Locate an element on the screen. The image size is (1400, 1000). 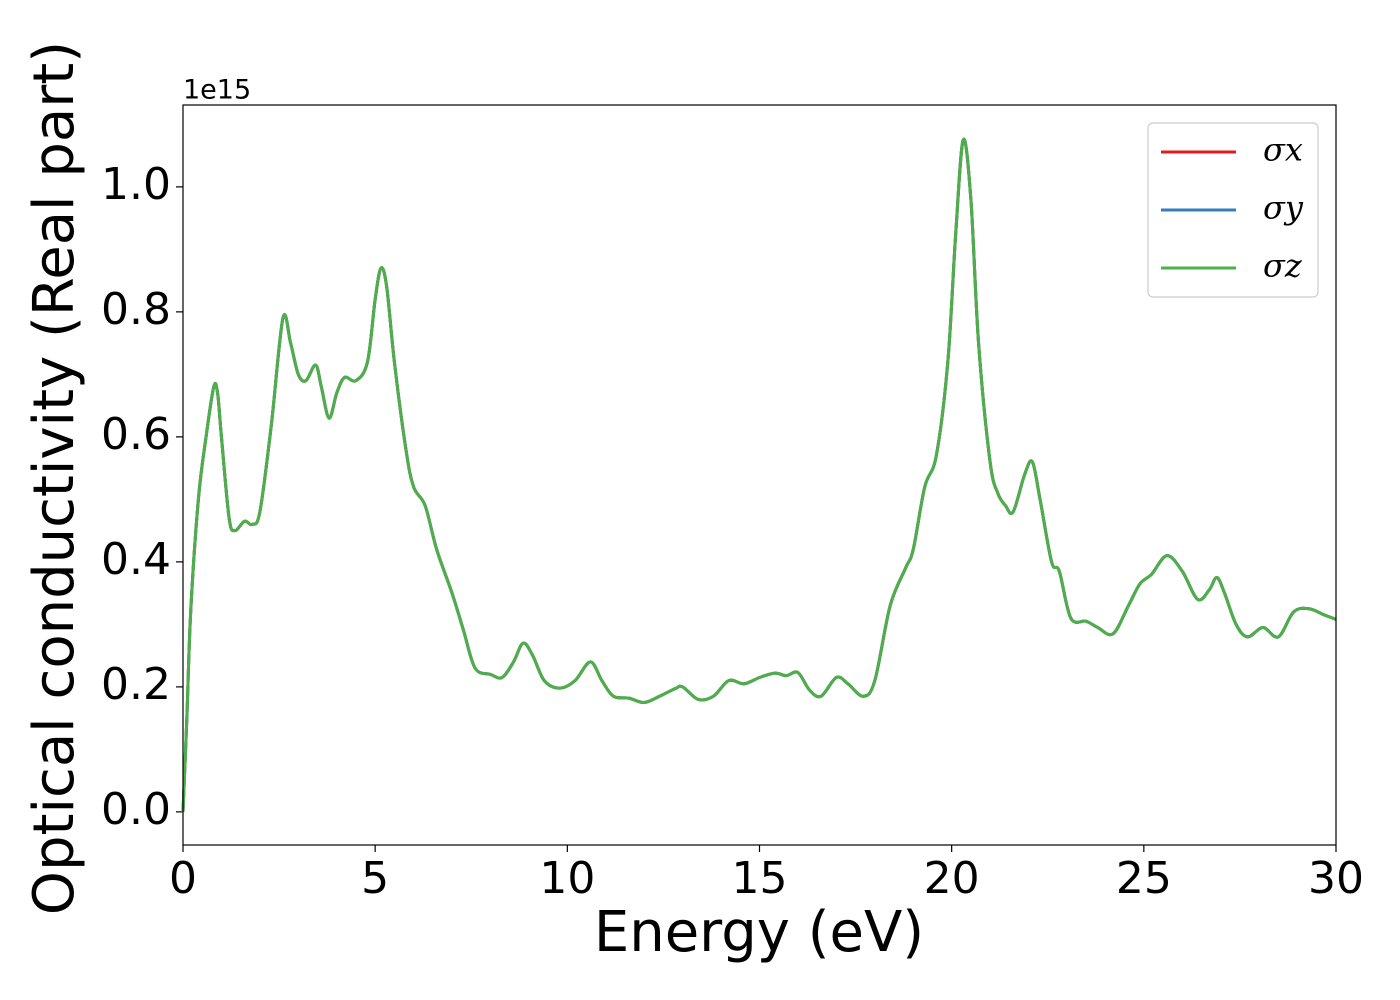
y-tick-label: 0.4 is located at coordinates (136, 559).